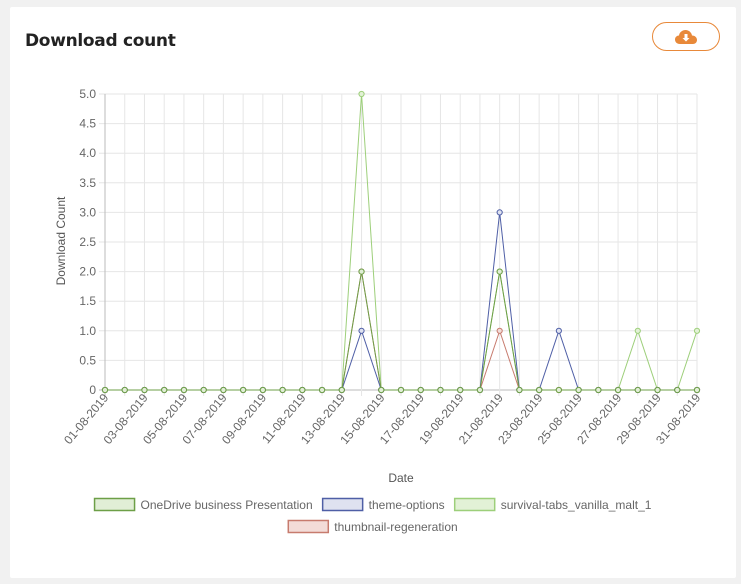 This screenshot has width=741, height=584. I want to click on y-tick-label: 3.5, so click(87, 183).